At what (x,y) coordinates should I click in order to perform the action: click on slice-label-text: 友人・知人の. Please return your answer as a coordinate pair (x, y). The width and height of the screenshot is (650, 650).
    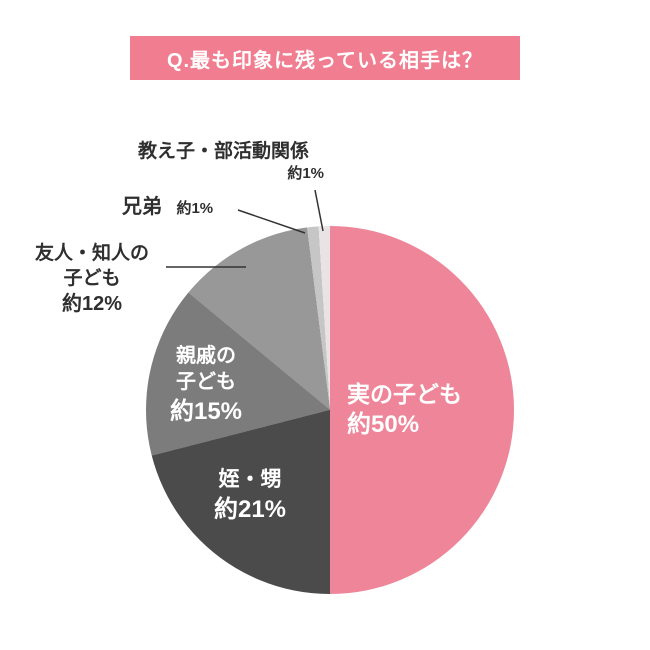
    Looking at the image, I should click on (91, 253).